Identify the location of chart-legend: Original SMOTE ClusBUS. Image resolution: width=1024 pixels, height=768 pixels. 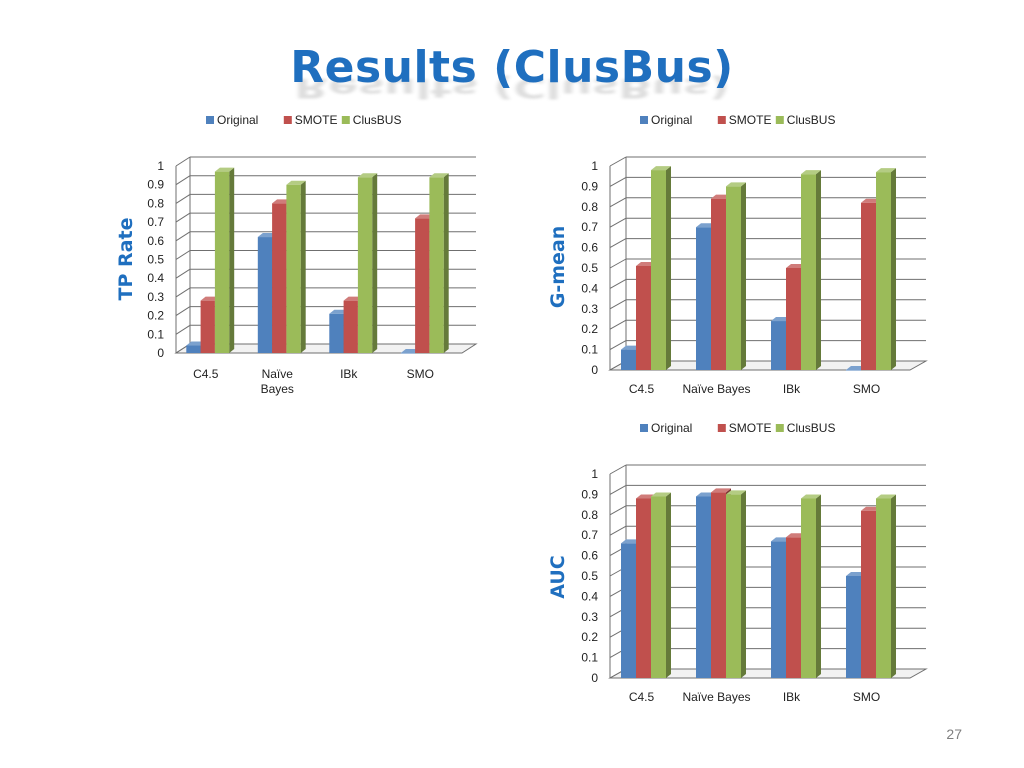
(737, 428).